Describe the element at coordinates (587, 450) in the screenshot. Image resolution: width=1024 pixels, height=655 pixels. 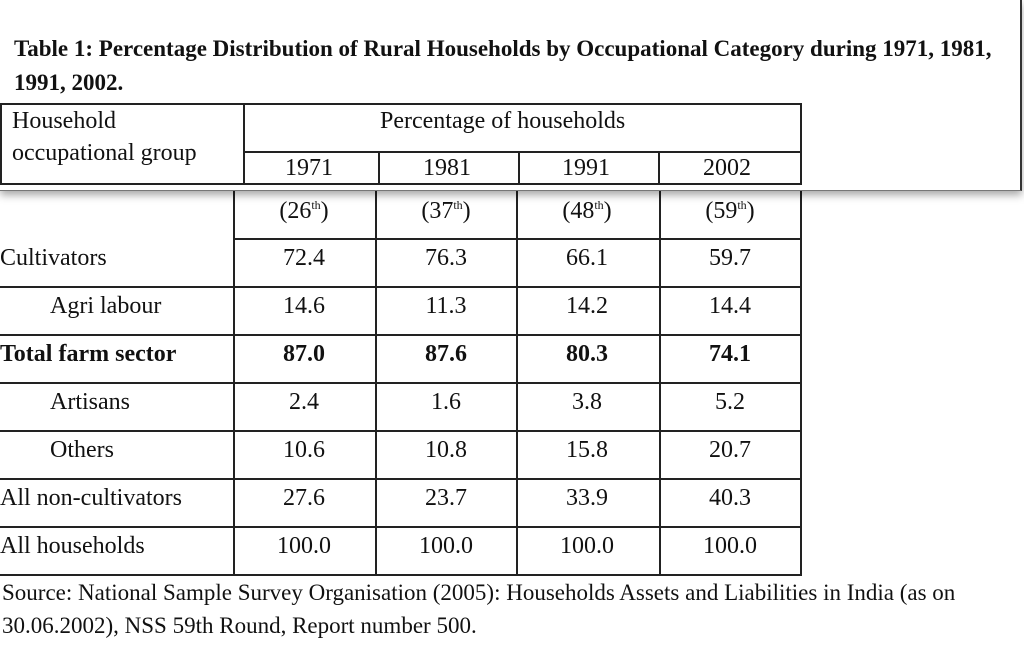
I see `cell-value: 15.8` at that location.